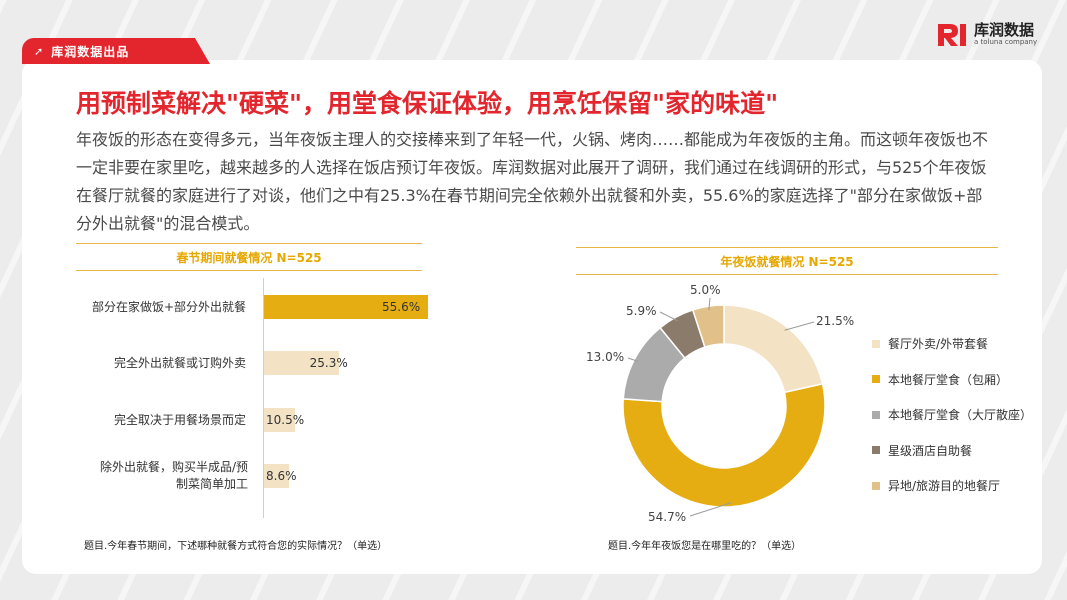 This screenshot has height=600, width=1067. Describe the element at coordinates (605, 357) in the screenshot. I see `donut-value-label: 13.0%` at that location.